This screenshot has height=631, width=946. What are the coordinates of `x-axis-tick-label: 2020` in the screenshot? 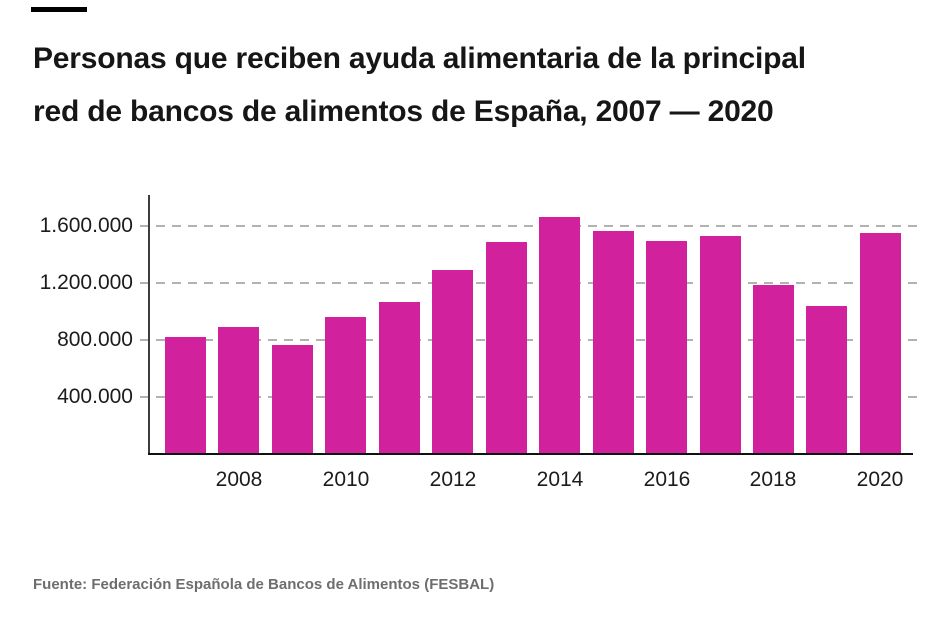 It's located at (880, 479).